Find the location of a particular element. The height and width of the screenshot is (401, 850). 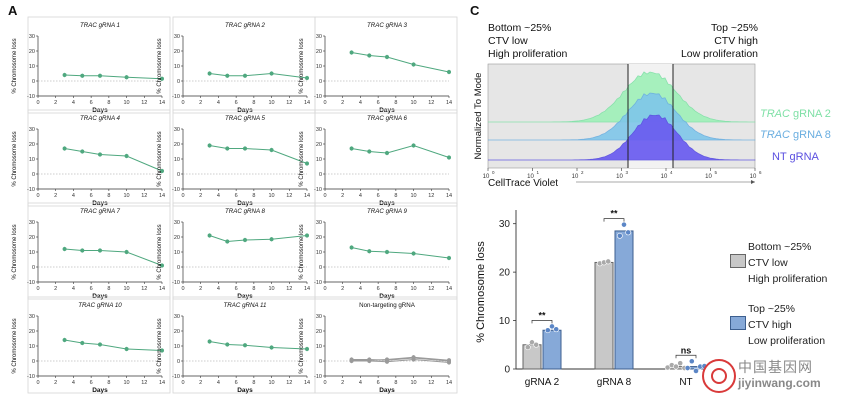

bar-legend-swatch-bottom is located at coordinates (738, 261).